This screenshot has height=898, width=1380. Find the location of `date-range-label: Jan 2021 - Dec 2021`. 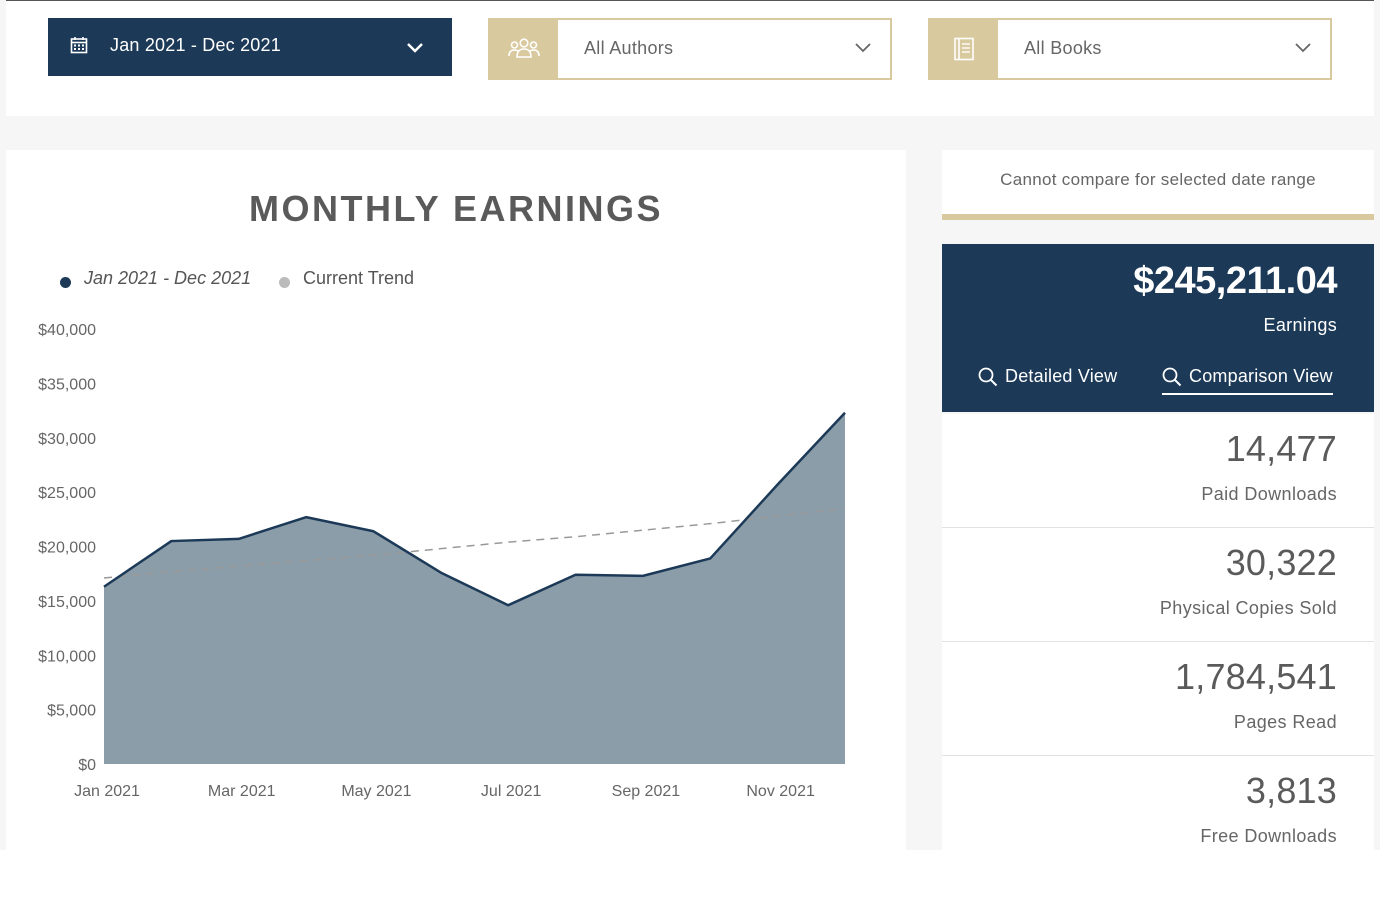

date-range-label: Jan 2021 - Dec 2021 is located at coordinates (195, 45).